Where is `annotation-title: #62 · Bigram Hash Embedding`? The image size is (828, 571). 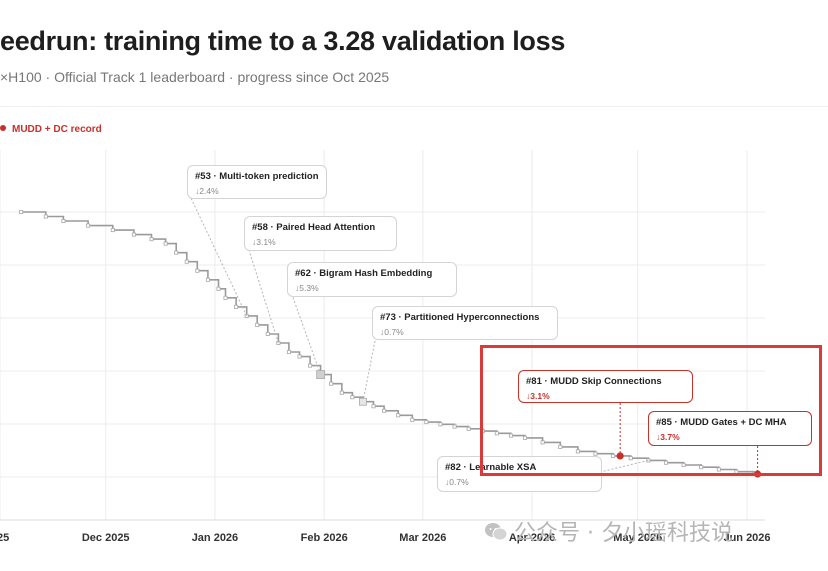
annotation-title: #62 · Bigram Hash Embedding is located at coordinates (364, 273).